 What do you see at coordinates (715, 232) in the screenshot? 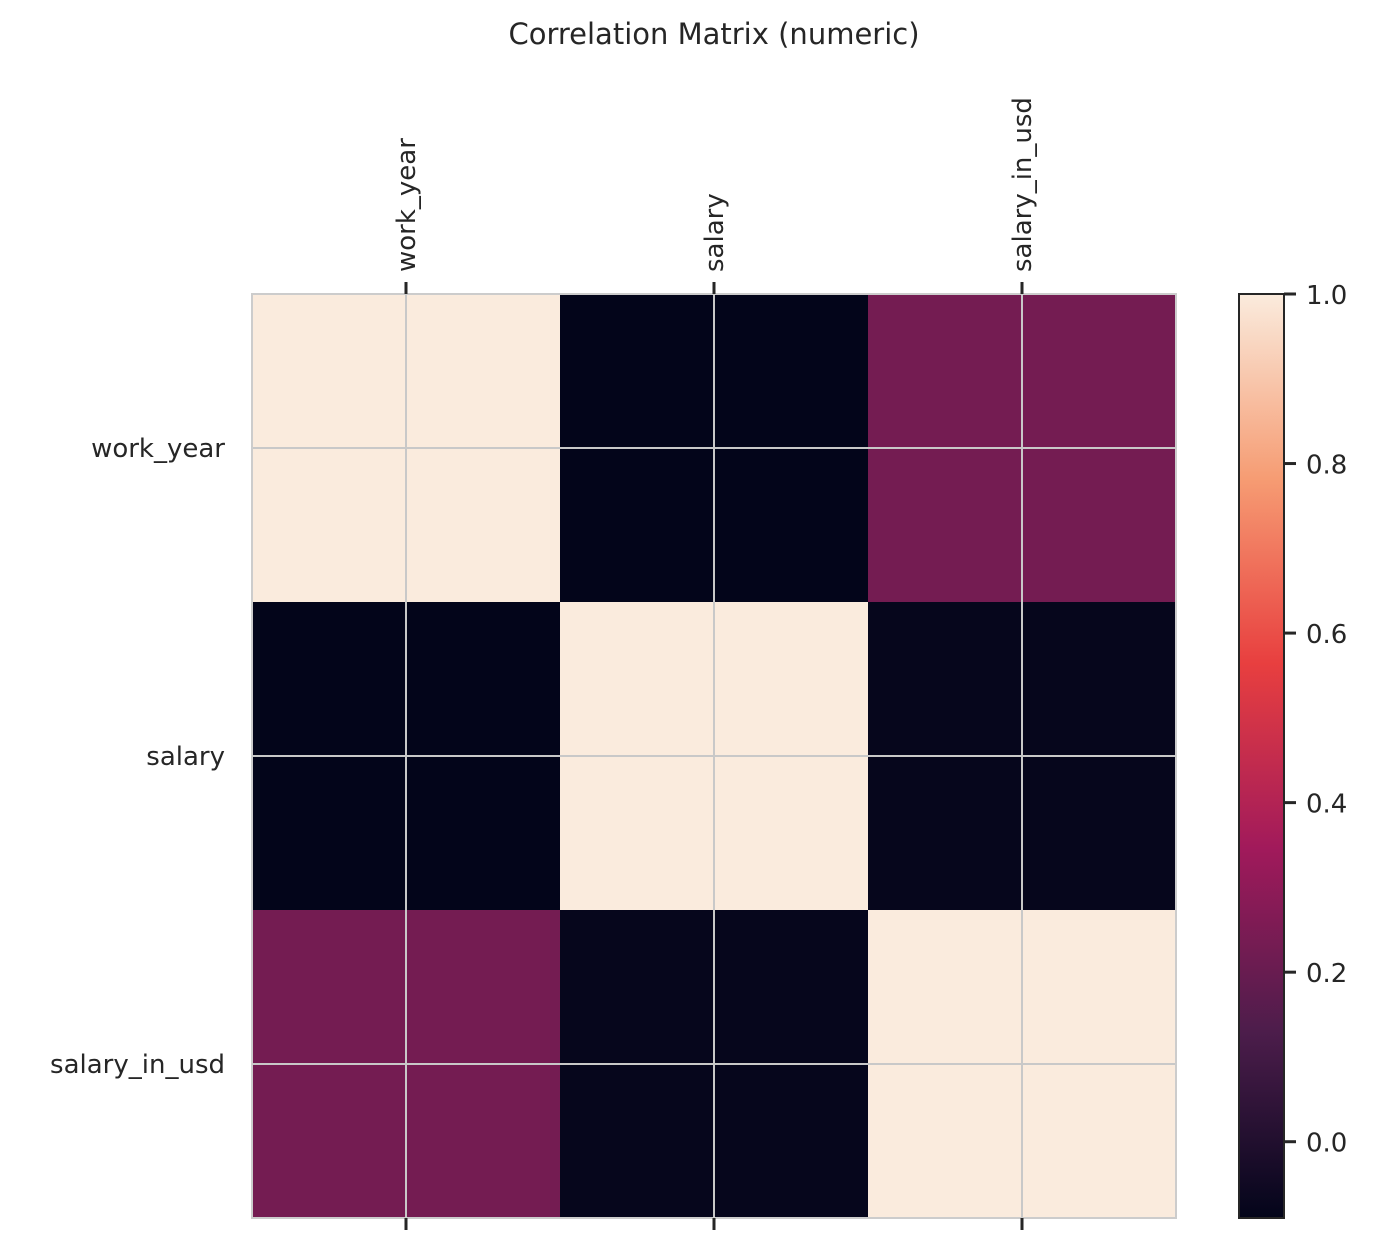
I see `x-tick-label: salary` at bounding box center [715, 232].